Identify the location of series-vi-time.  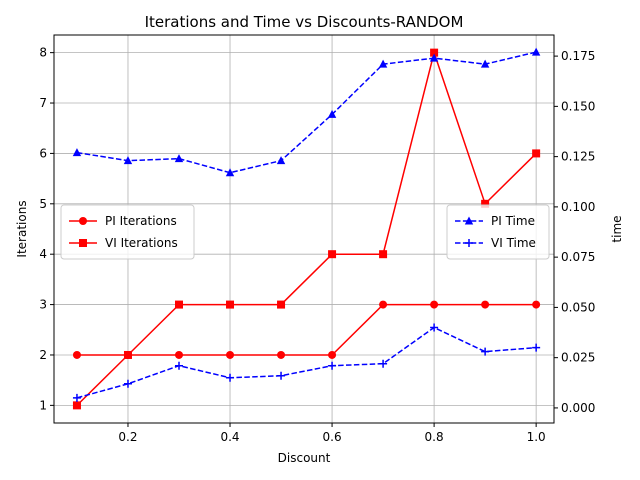
(306, 362).